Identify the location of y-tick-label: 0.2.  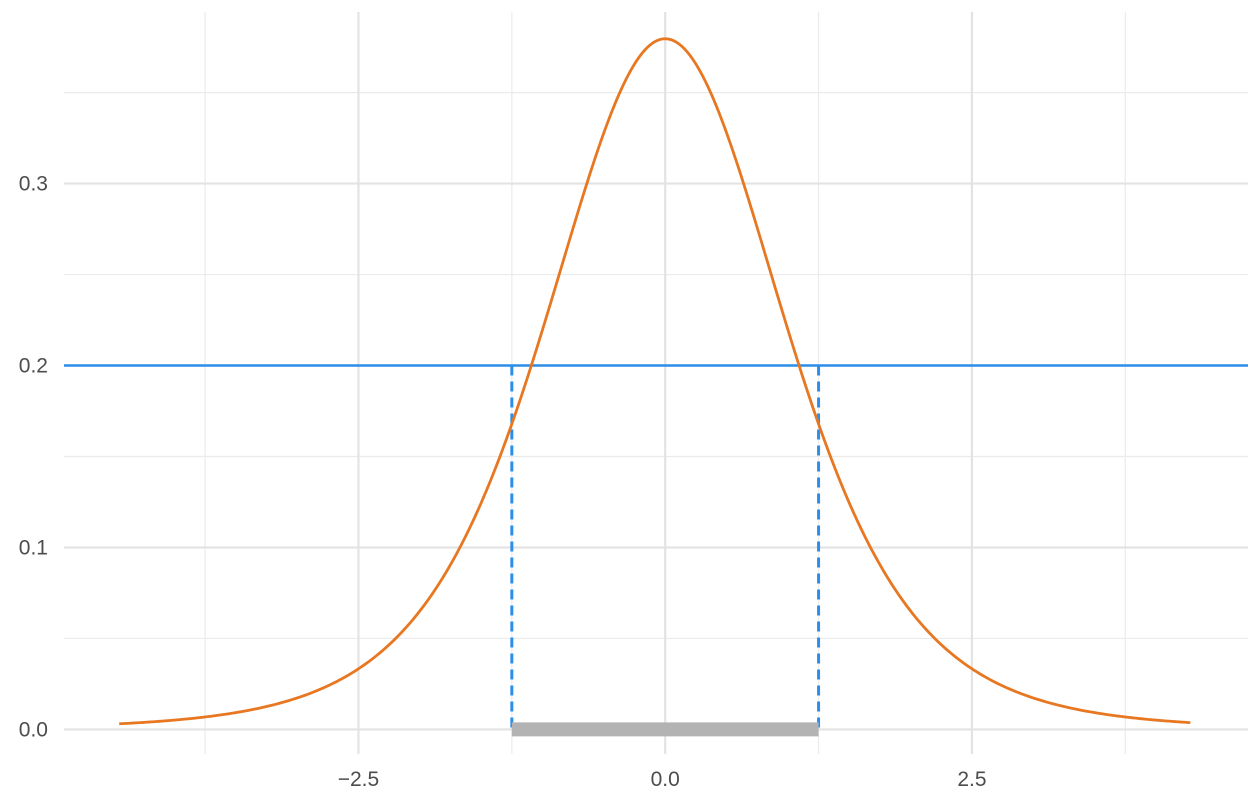
(33, 366).